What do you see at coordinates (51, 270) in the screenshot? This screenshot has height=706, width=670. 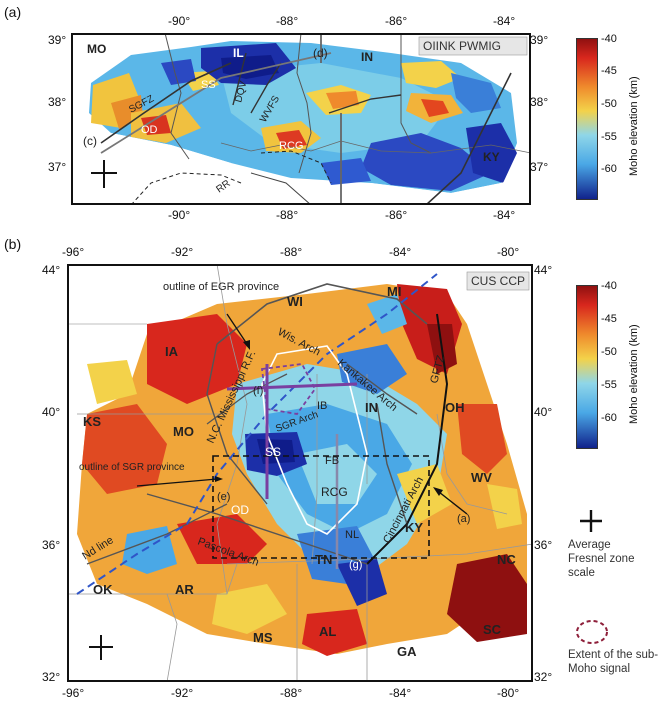 I see `panel-b-lat-tick-left: 44°` at bounding box center [51, 270].